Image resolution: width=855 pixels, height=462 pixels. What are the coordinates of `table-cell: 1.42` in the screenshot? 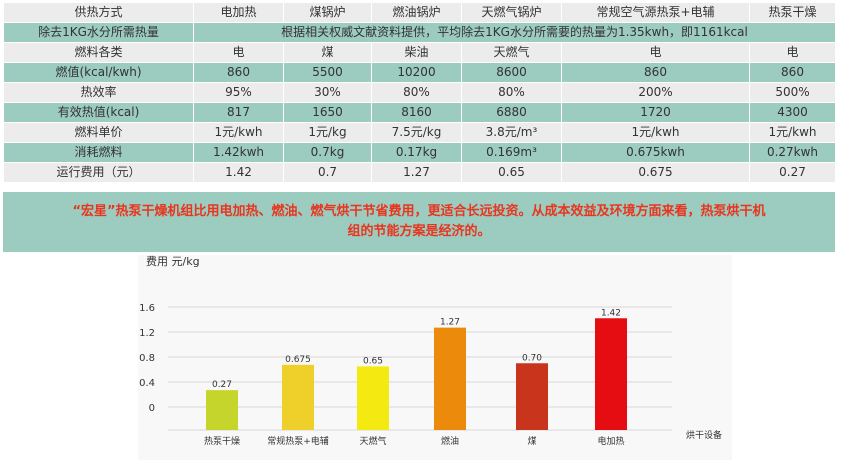 It's located at (238, 172).